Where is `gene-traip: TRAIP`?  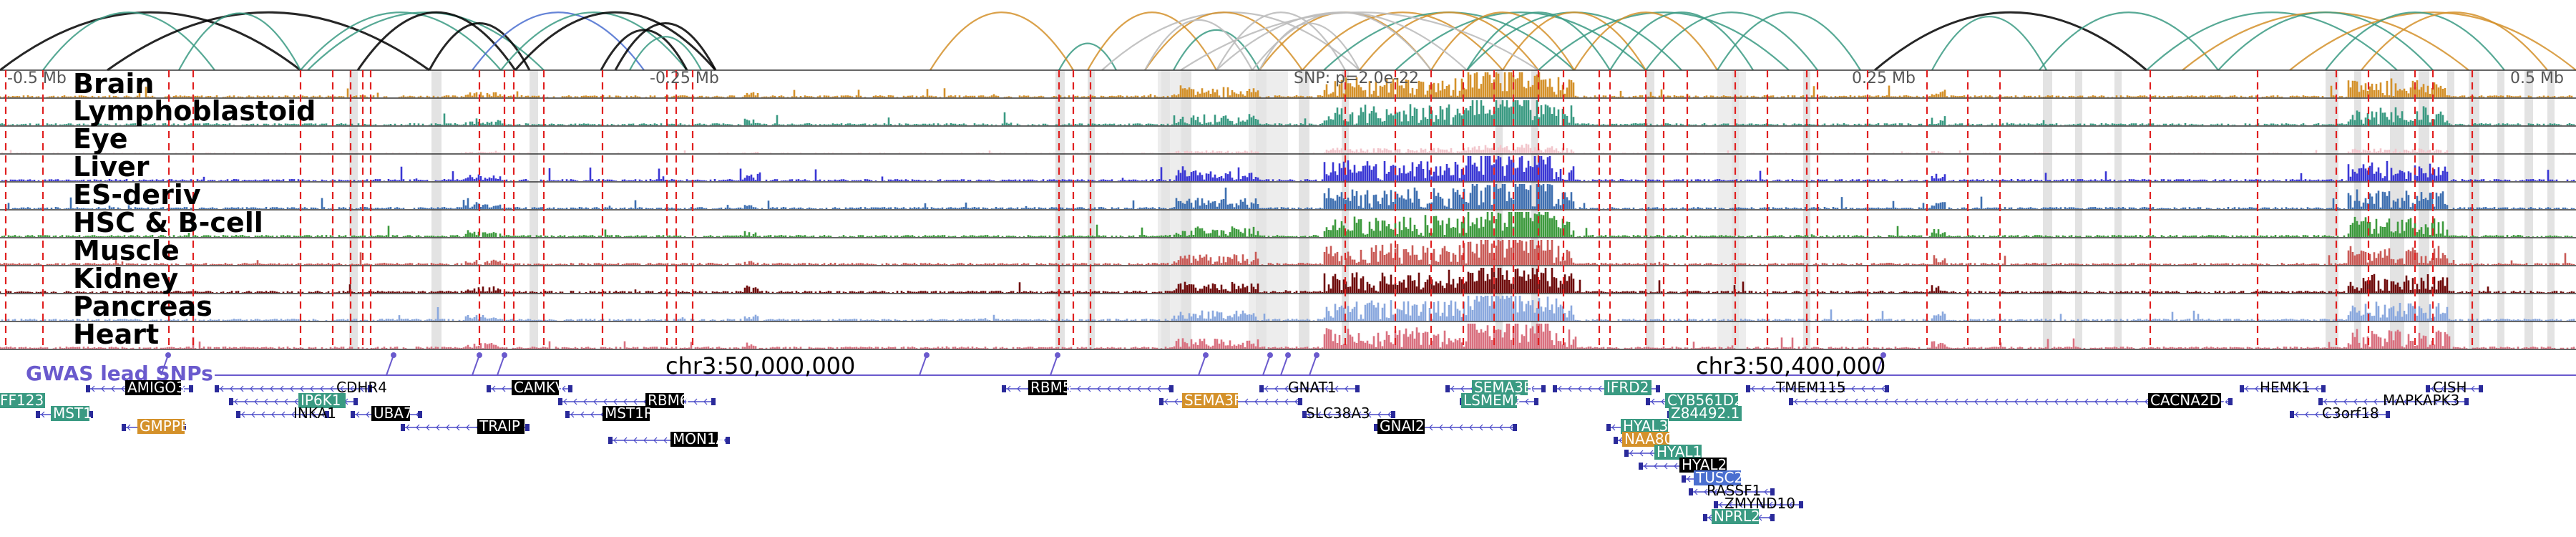 gene-traip: TRAIP is located at coordinates (465, 426).